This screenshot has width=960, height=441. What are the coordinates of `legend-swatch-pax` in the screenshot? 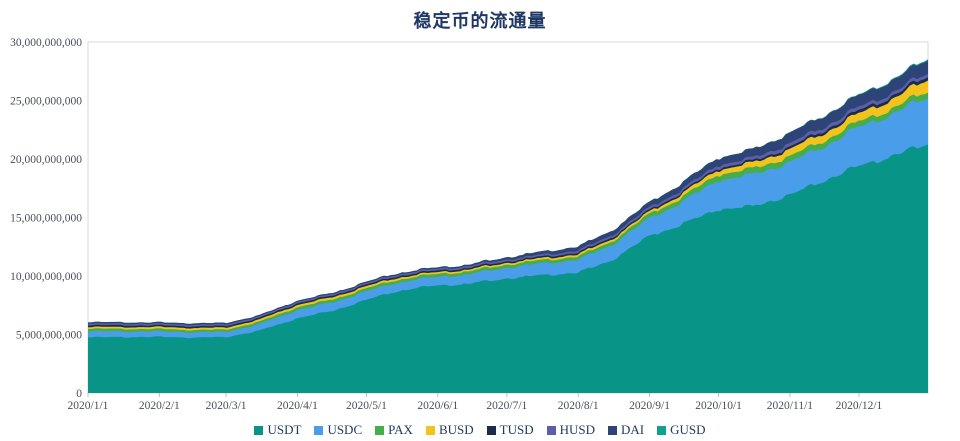 It's located at (380, 430).